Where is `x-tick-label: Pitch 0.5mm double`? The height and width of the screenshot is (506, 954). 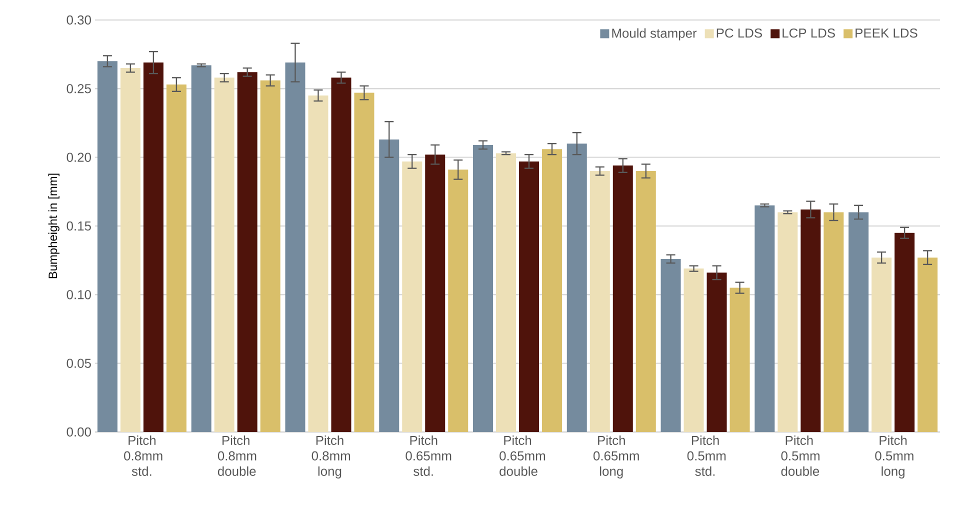 x-tick-label: Pitch 0.5mm double is located at coordinates (800, 456).